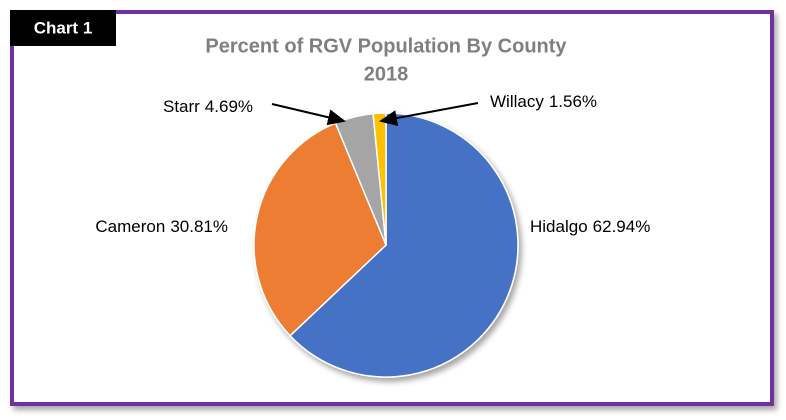 This screenshot has height=420, width=786. I want to click on pie-slice, so click(320, 229).